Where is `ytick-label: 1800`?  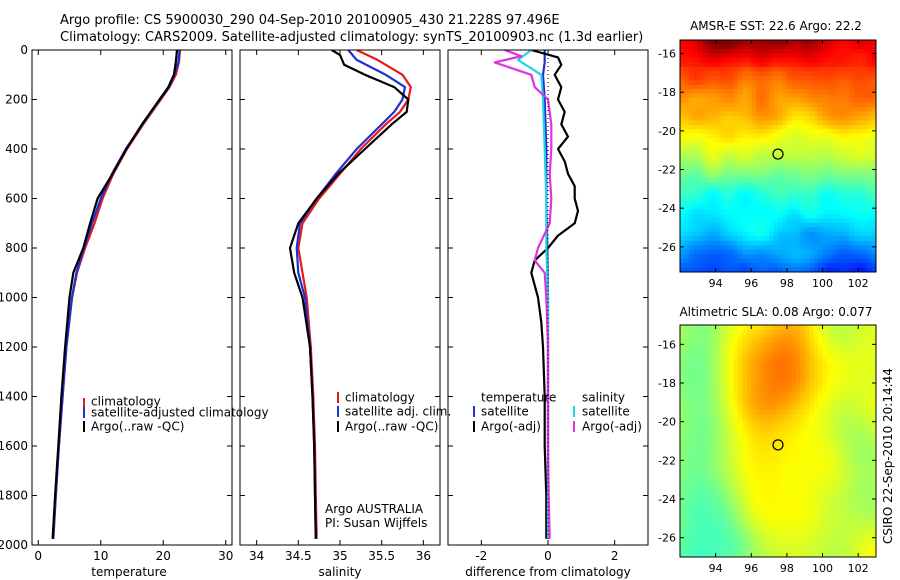
ytick-label: 1800 is located at coordinates (14, 496).